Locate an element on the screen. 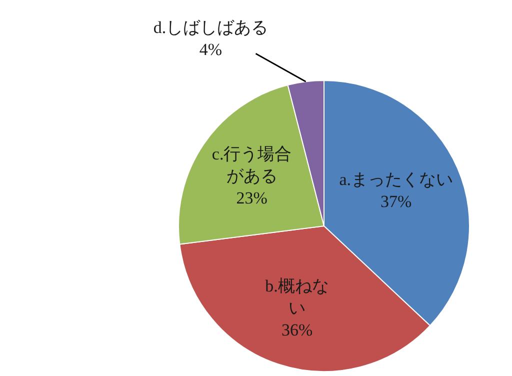 Image resolution: width=512 pixels, height=376 pixels. slice-label: b.概ねない is located at coordinates (297, 297).